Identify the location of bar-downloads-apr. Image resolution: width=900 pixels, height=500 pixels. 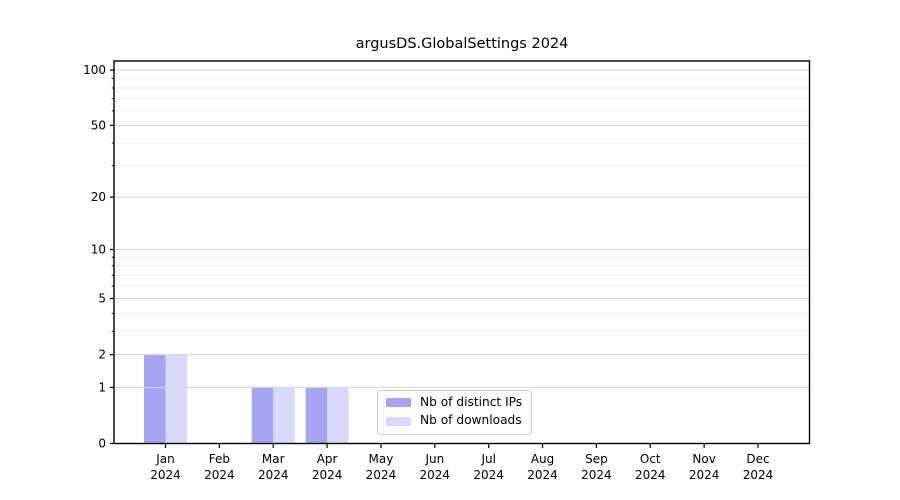
(338, 415).